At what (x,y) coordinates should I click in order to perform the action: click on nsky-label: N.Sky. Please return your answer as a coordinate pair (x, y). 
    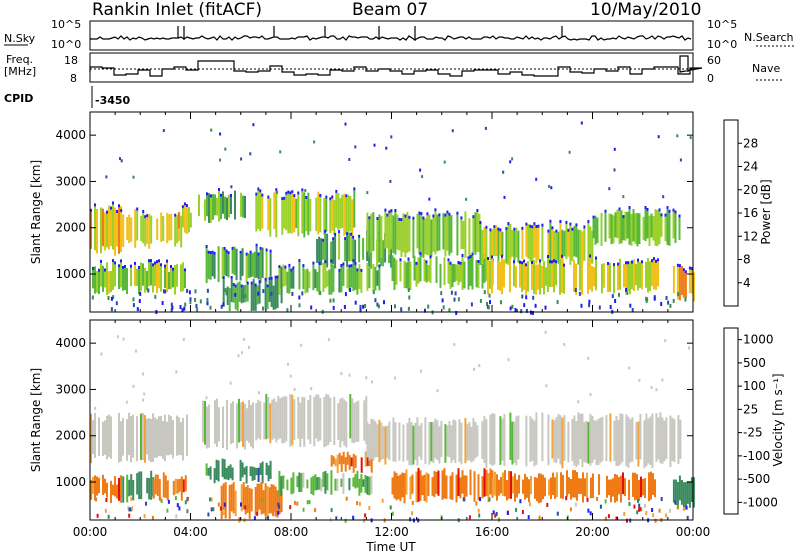
    Looking at the image, I should click on (20, 38).